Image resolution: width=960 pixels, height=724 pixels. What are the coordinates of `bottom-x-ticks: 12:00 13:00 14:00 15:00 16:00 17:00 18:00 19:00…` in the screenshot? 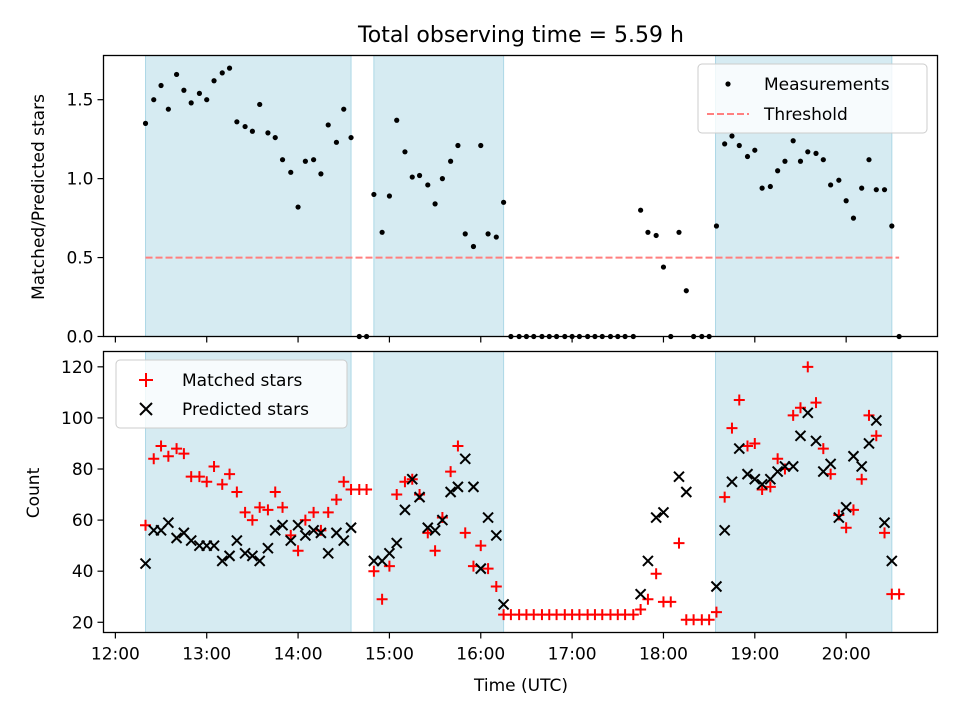 It's located at (481, 648).